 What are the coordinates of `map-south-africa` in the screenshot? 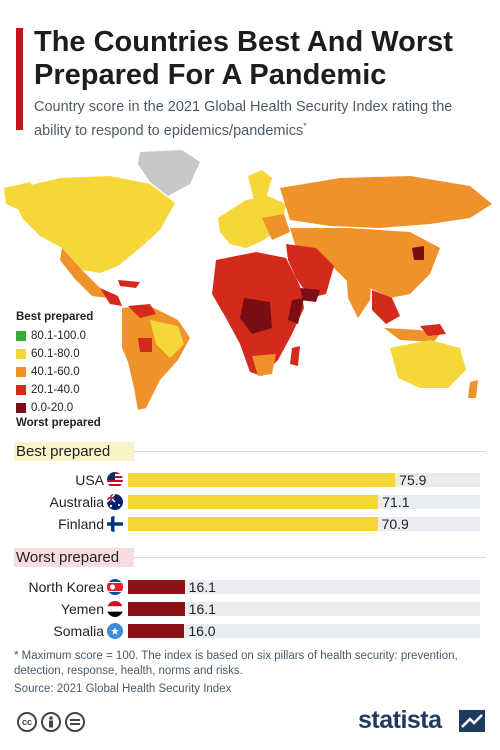 It's located at (264, 365).